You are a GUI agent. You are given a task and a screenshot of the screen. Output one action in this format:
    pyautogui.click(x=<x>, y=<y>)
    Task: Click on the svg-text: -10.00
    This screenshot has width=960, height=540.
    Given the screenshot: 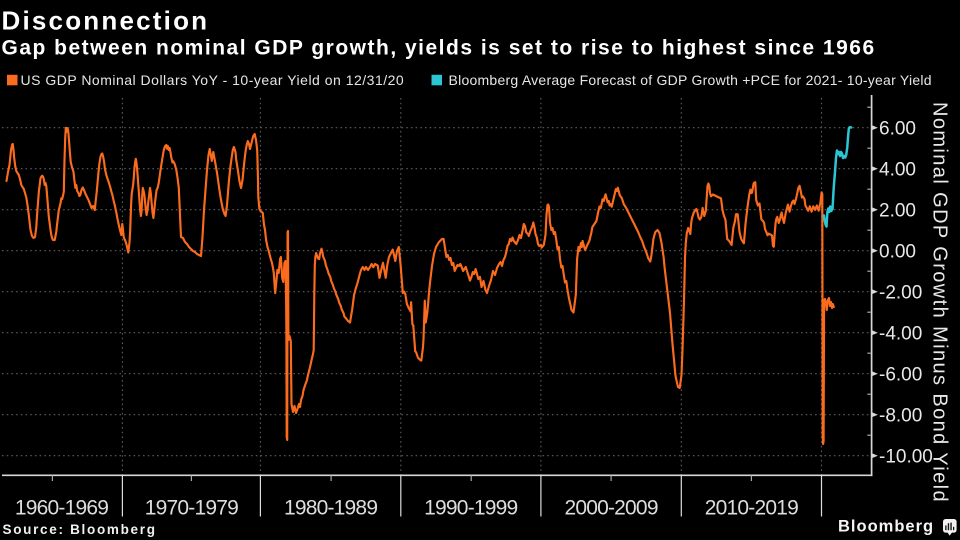 What is the action you would take?
    pyautogui.click(x=906, y=456)
    